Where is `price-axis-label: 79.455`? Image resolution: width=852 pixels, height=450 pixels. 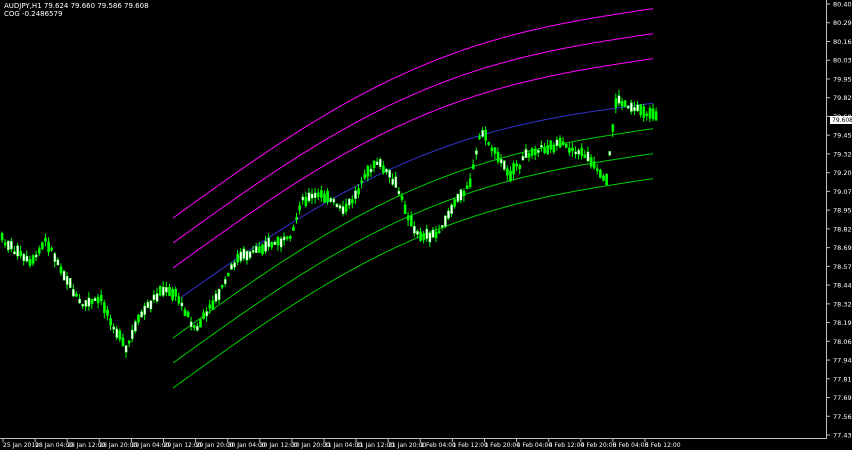 price-axis-label: 79.455 is located at coordinates (842, 136).